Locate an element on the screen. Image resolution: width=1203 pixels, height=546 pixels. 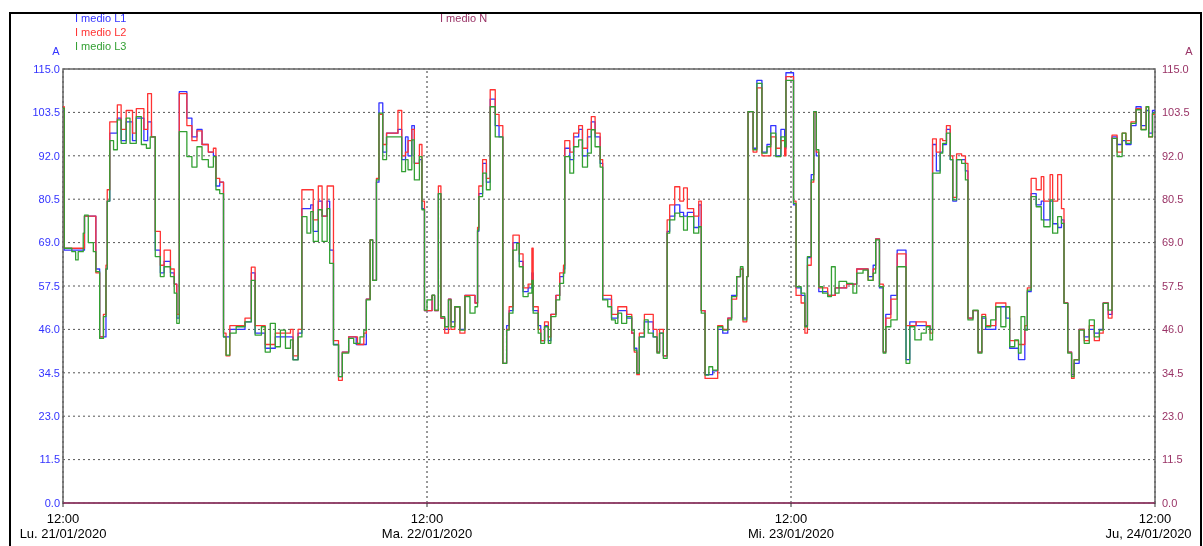
y2-tick-label: 46.0 is located at coordinates (1173, 329).